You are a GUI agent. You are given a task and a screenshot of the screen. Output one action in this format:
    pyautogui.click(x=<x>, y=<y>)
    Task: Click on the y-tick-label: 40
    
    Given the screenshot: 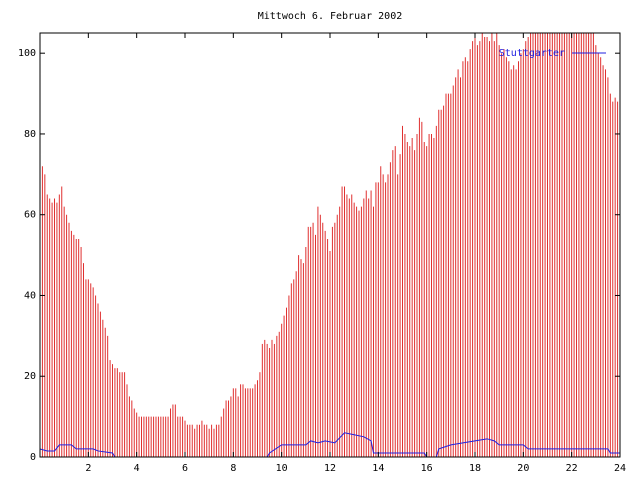 What is the action you would take?
    pyautogui.click(x=30, y=295)
    